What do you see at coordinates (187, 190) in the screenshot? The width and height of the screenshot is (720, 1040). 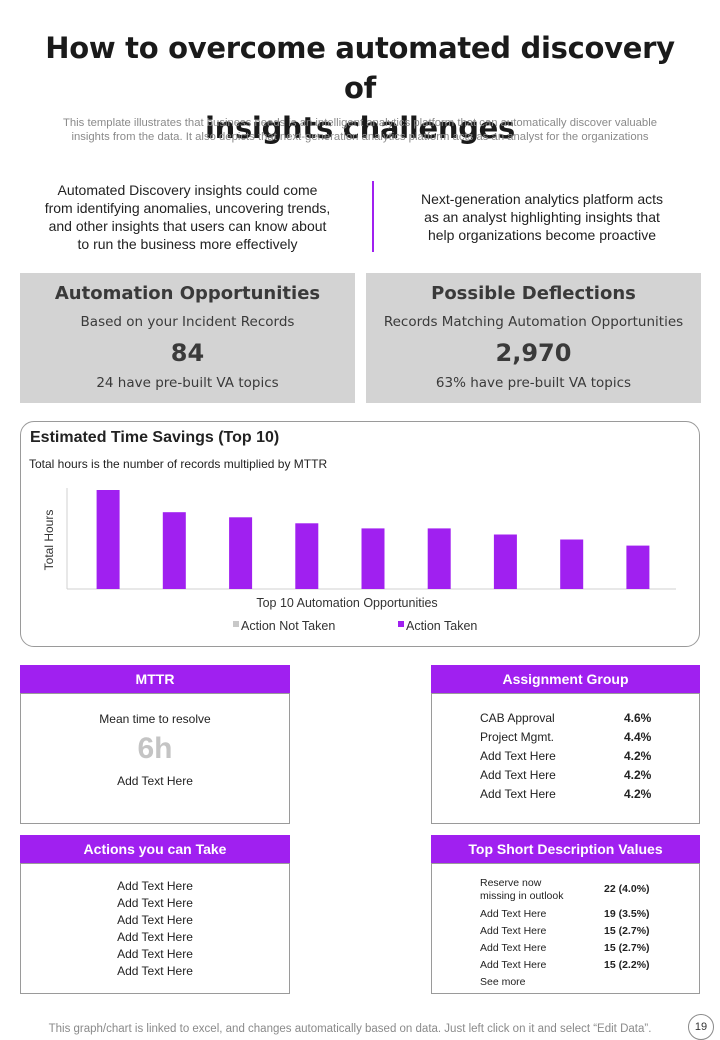 I see `intro-left-line: Automated Discovery insights could come` at bounding box center [187, 190].